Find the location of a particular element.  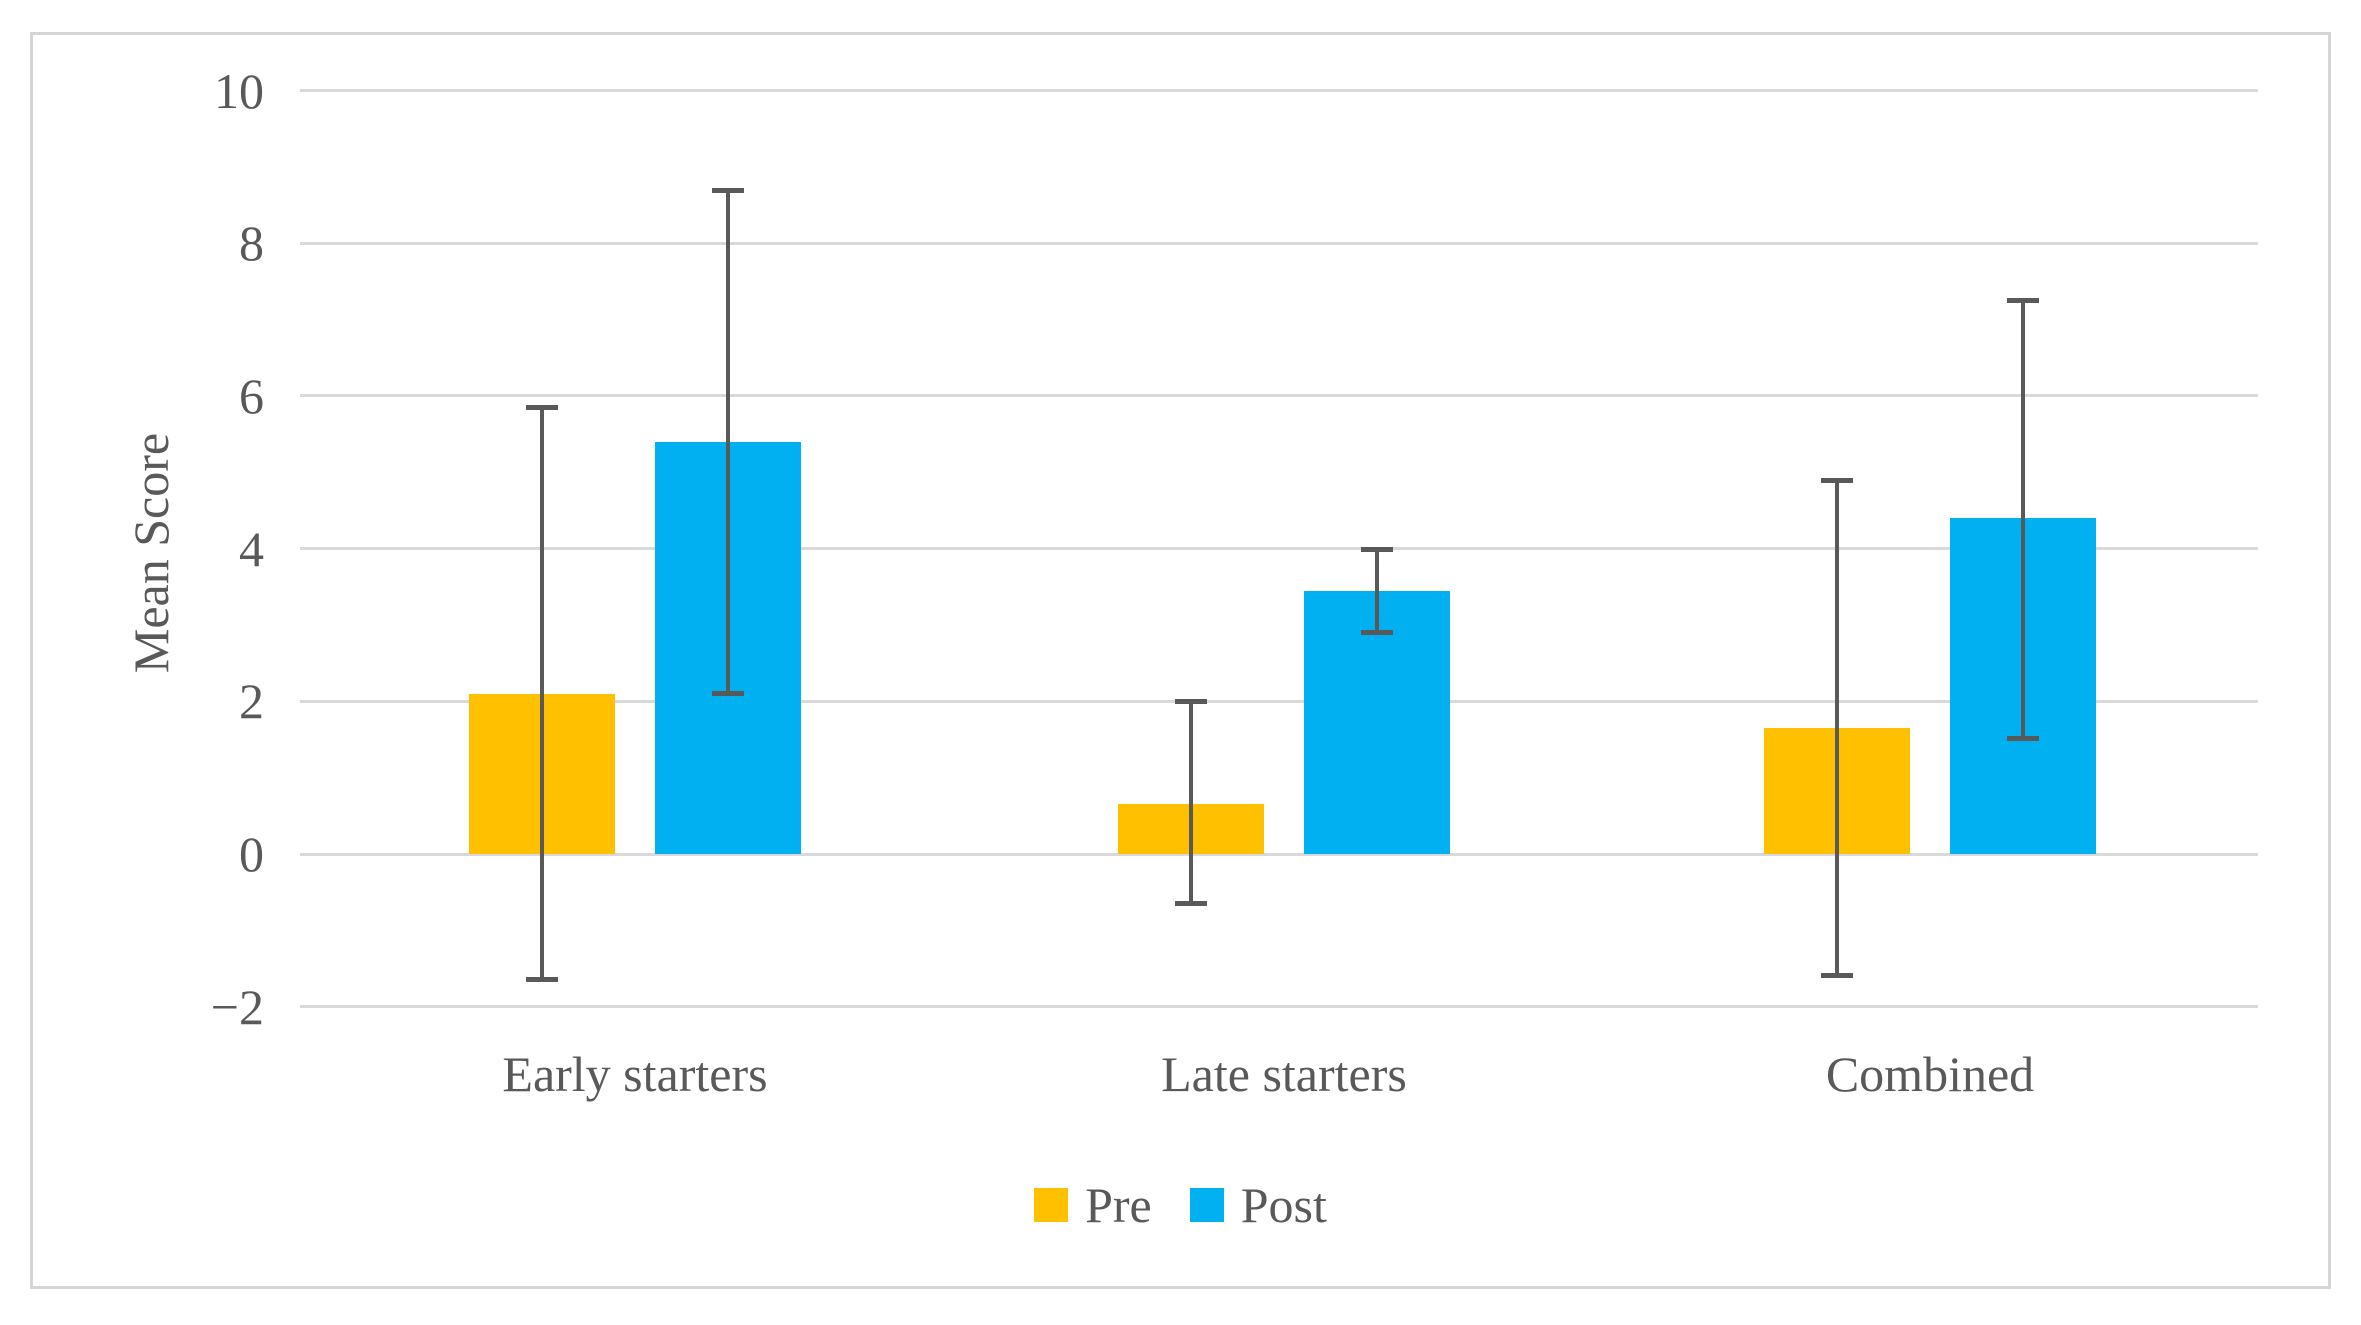

error-bar-pre-late-starters is located at coordinates (1191, 802).